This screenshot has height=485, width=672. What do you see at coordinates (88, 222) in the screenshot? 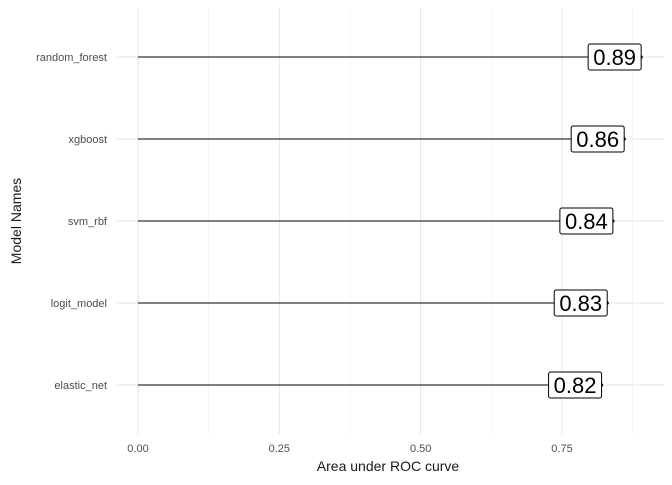
I see `y-tick-label: svm_rbf` at bounding box center [88, 222].